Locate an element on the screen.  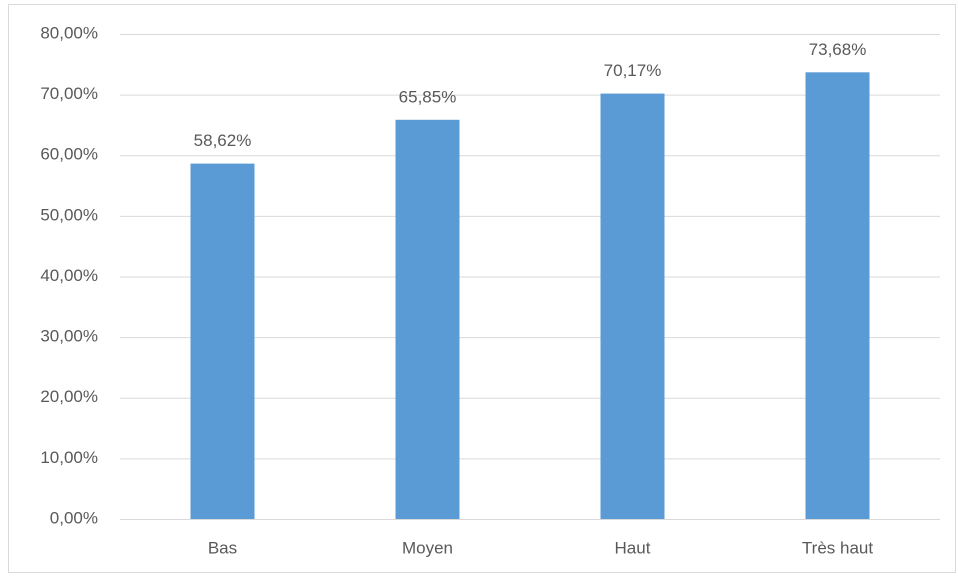
y-tick-label: 20,00% is located at coordinates (69, 396).